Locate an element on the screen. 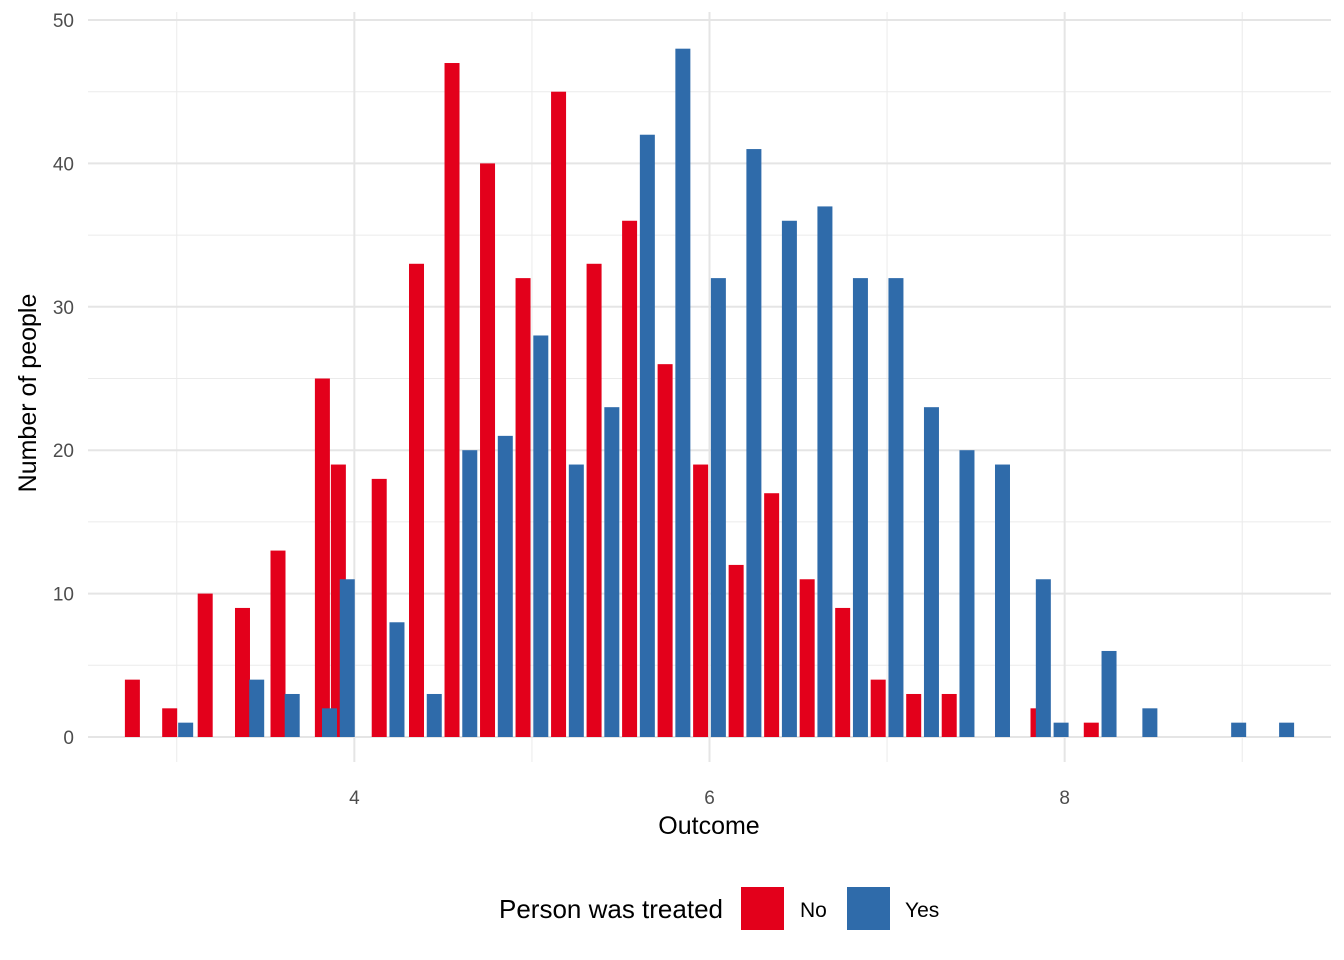 The width and height of the screenshot is (1344, 960). x-tick-label: 6 is located at coordinates (709, 798).